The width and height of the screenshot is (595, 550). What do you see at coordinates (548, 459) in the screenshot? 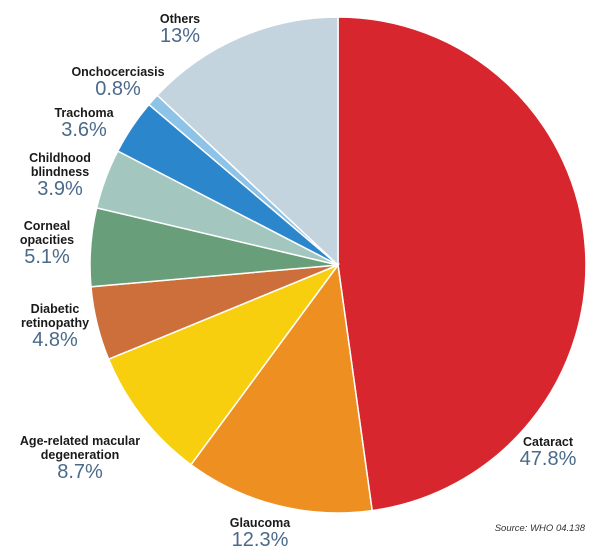
I see `slice-value-0: 47.8%` at bounding box center [548, 459].